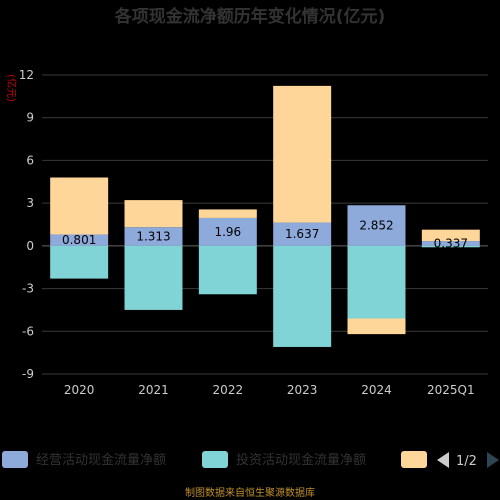  Describe the element at coordinates (79, 262) in the screenshot. I see `bar-series2-2020` at that location.